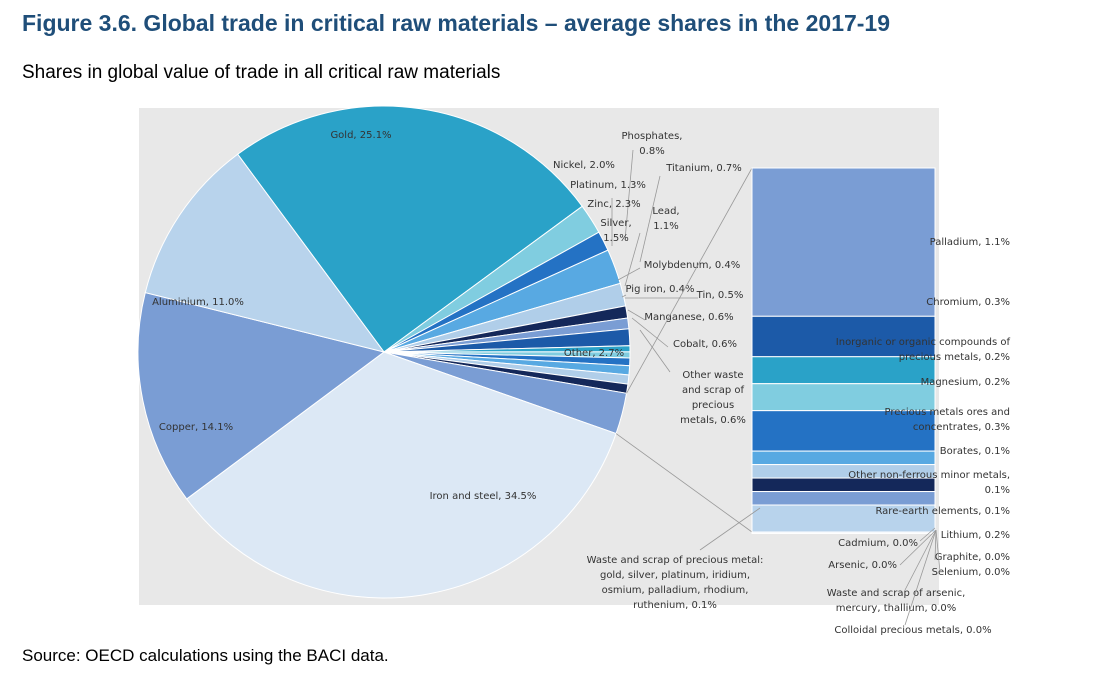  Describe the element at coordinates (843, 242) in the screenshot. I see `bar-segment-palladium` at that location.